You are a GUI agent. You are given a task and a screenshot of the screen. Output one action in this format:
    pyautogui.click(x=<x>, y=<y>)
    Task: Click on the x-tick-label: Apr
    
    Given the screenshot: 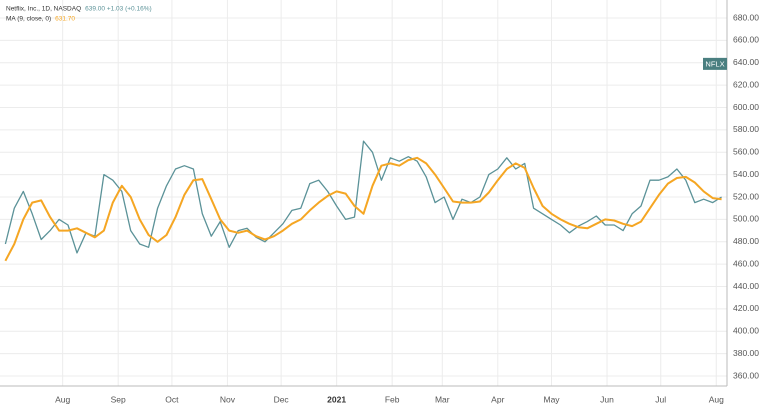 What is the action you would take?
    pyautogui.click(x=497, y=399)
    